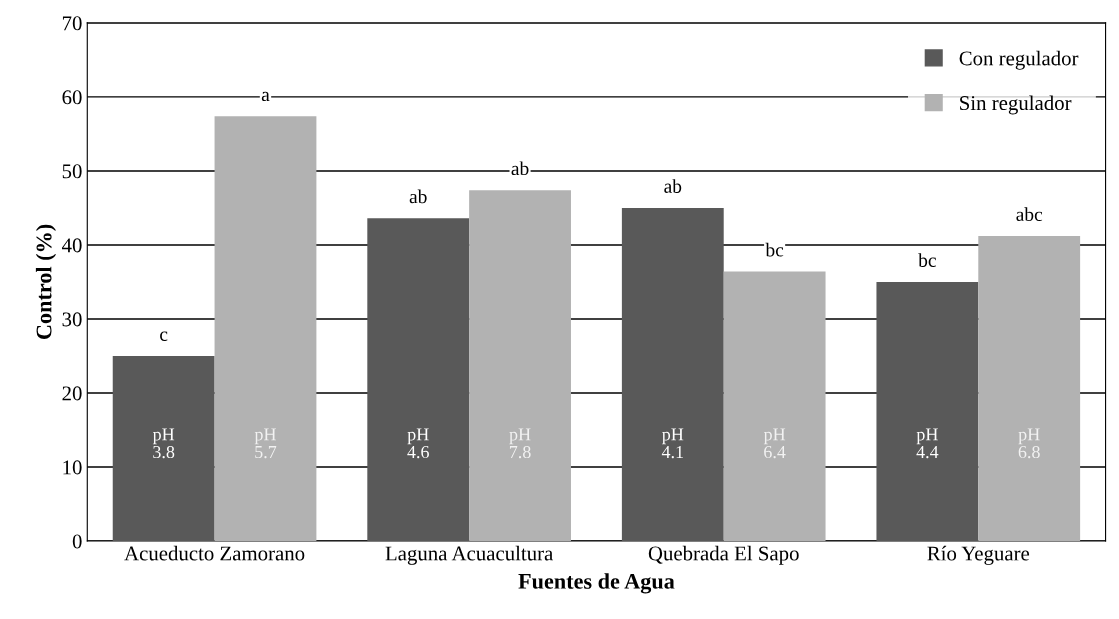 The image size is (1119, 619). I want to click on annotation: pH 6.8, so click(1029, 443).